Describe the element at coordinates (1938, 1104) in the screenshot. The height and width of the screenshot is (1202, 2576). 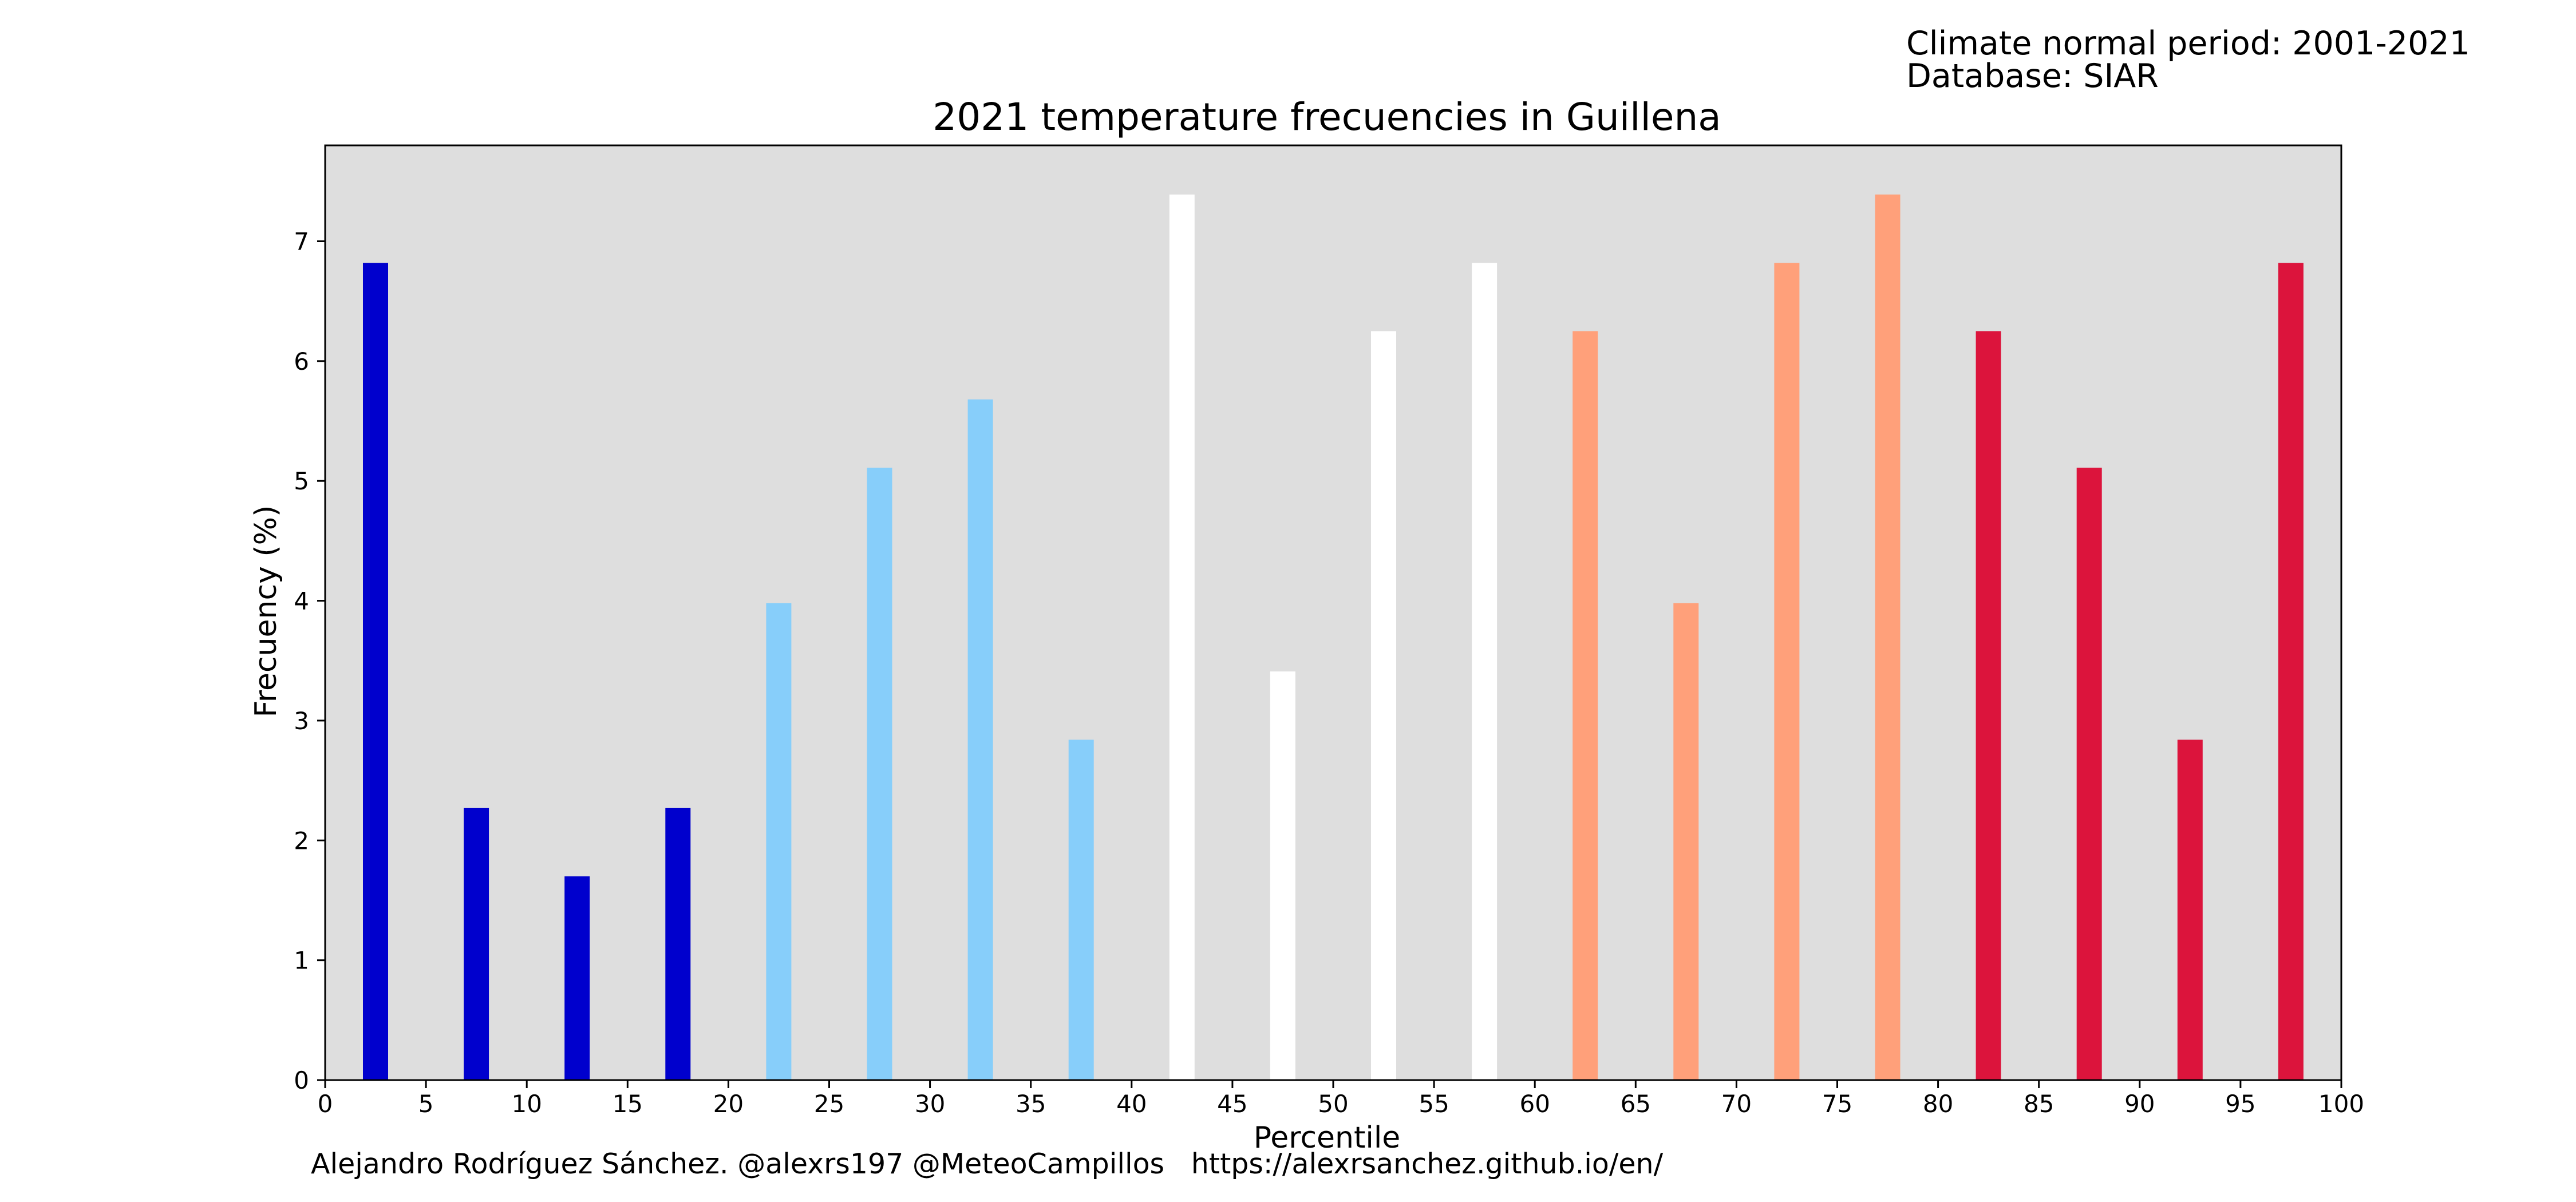
I see `x-tick-label: 80` at that location.